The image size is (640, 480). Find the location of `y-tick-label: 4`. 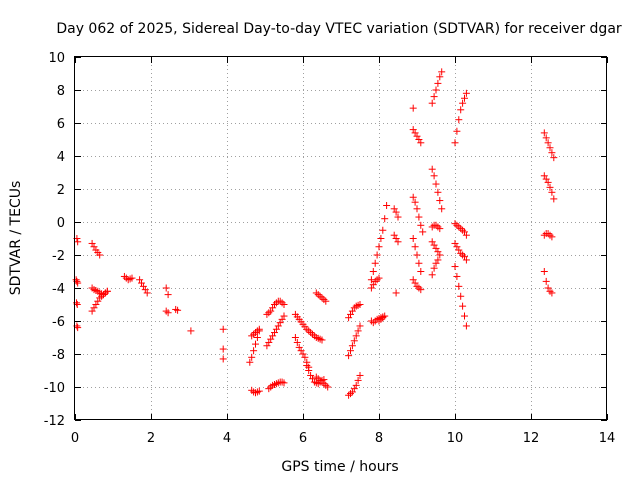

y-tick-label: 4 is located at coordinates (61, 157).